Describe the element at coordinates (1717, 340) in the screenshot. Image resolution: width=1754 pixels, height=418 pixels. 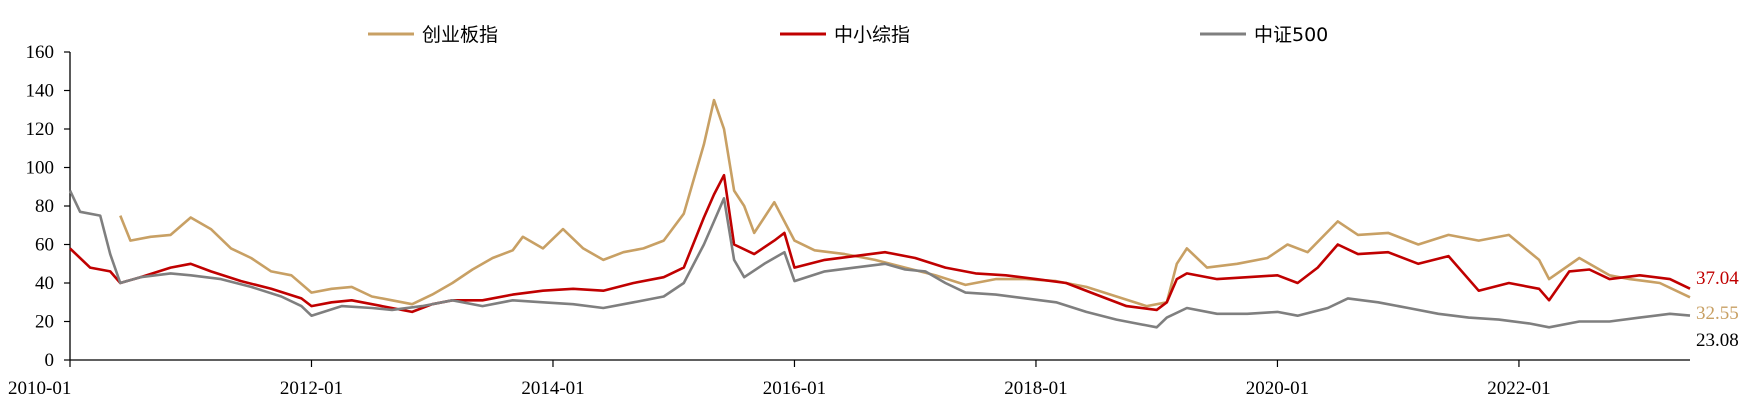
I see `end-value-label: 23.08` at that location.